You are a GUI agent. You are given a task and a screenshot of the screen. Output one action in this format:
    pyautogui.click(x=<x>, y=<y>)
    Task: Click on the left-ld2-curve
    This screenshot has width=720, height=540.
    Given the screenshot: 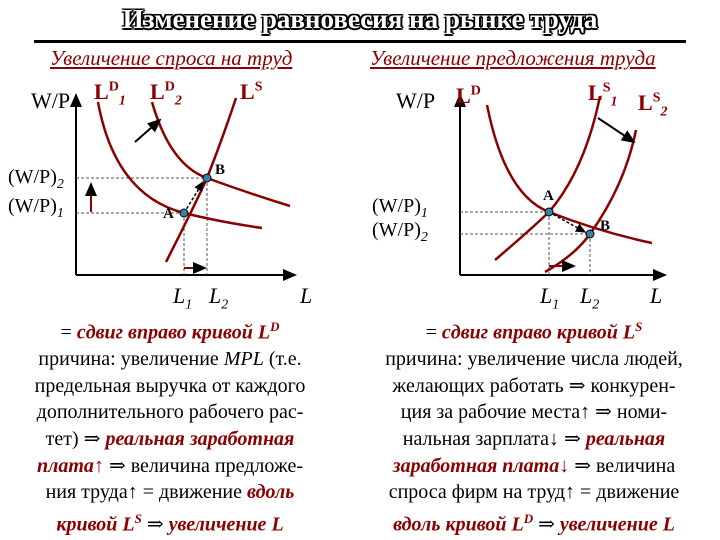 What is the action you would take?
    pyautogui.click(x=220, y=154)
    